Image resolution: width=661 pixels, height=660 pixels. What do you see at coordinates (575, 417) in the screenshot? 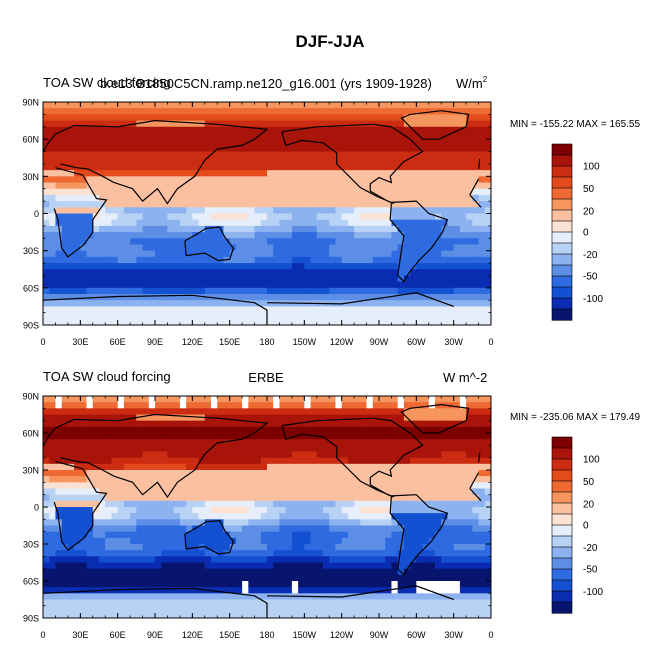
I see `min-max-label: MIN = -235.06 MAX = 179.49` at bounding box center [575, 417].